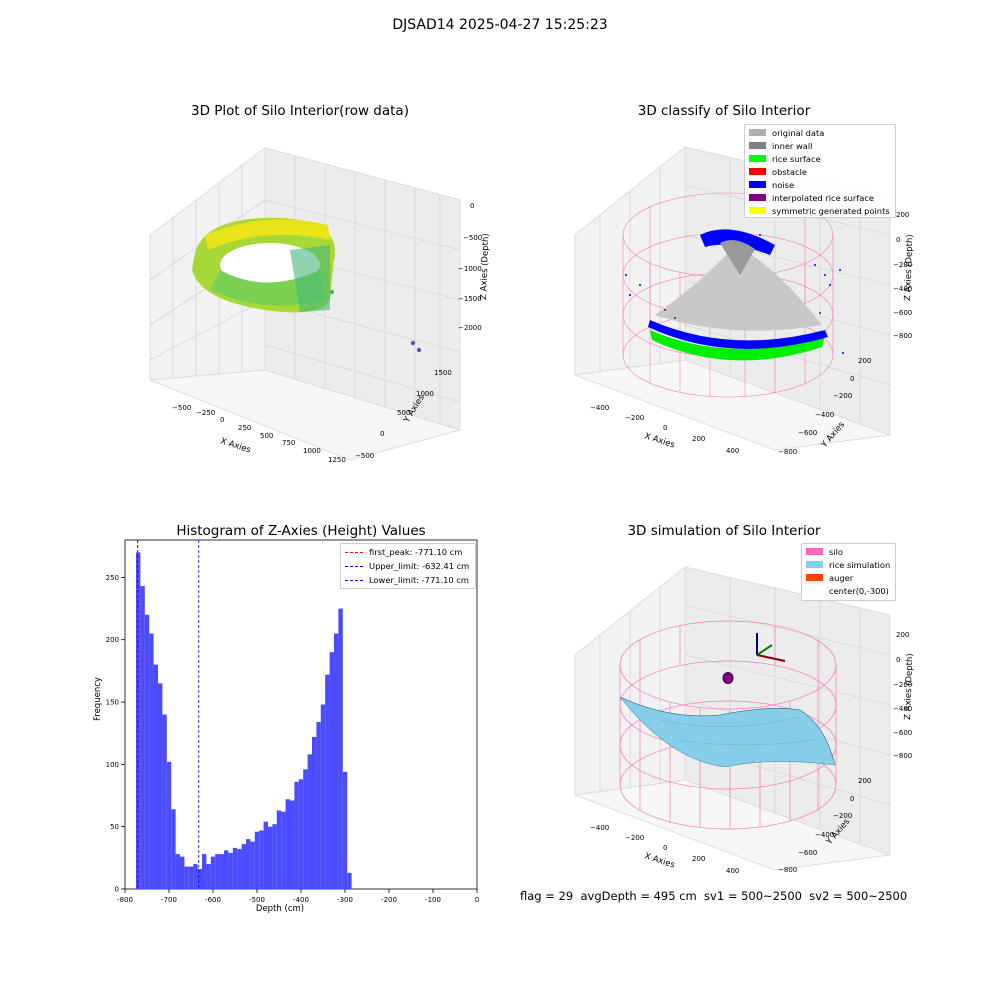 Image resolution: width=1000 pixels, height=1000 pixels. I want to click on p2-ytick: −200, so click(842, 396).